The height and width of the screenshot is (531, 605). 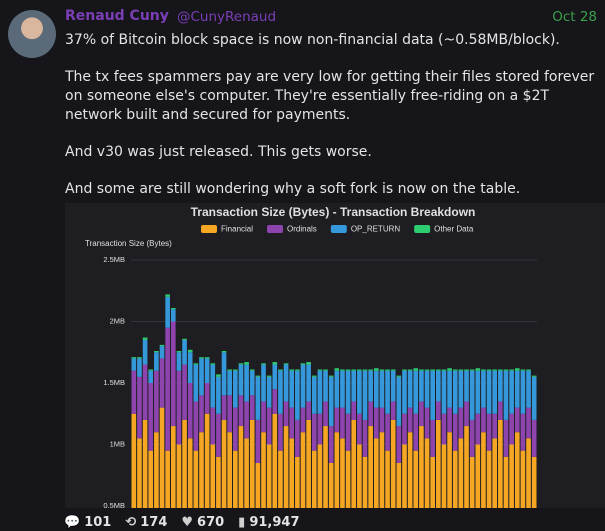 I want to click on author-handle: @CunyRenaud, so click(x=227, y=17).